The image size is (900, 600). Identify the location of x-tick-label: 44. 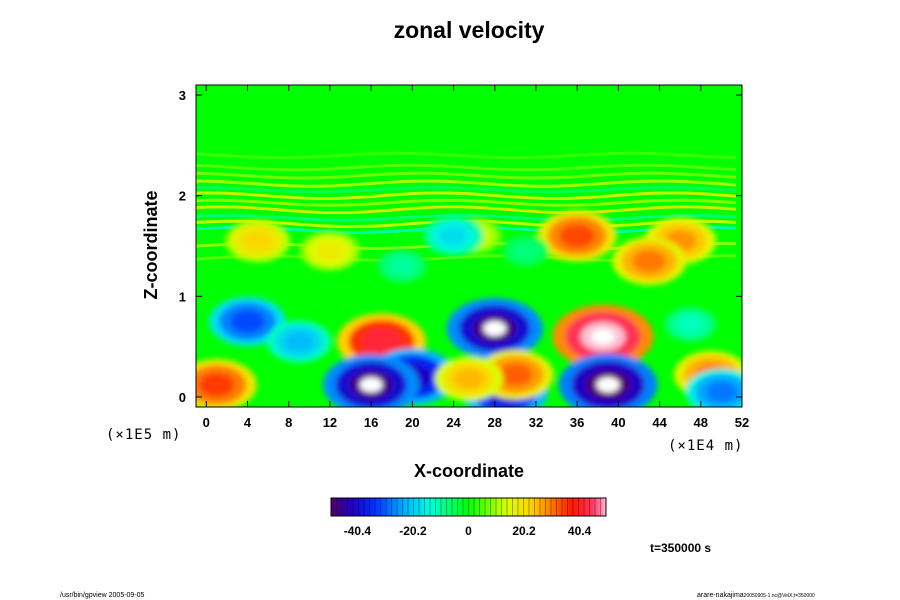
(659, 422).